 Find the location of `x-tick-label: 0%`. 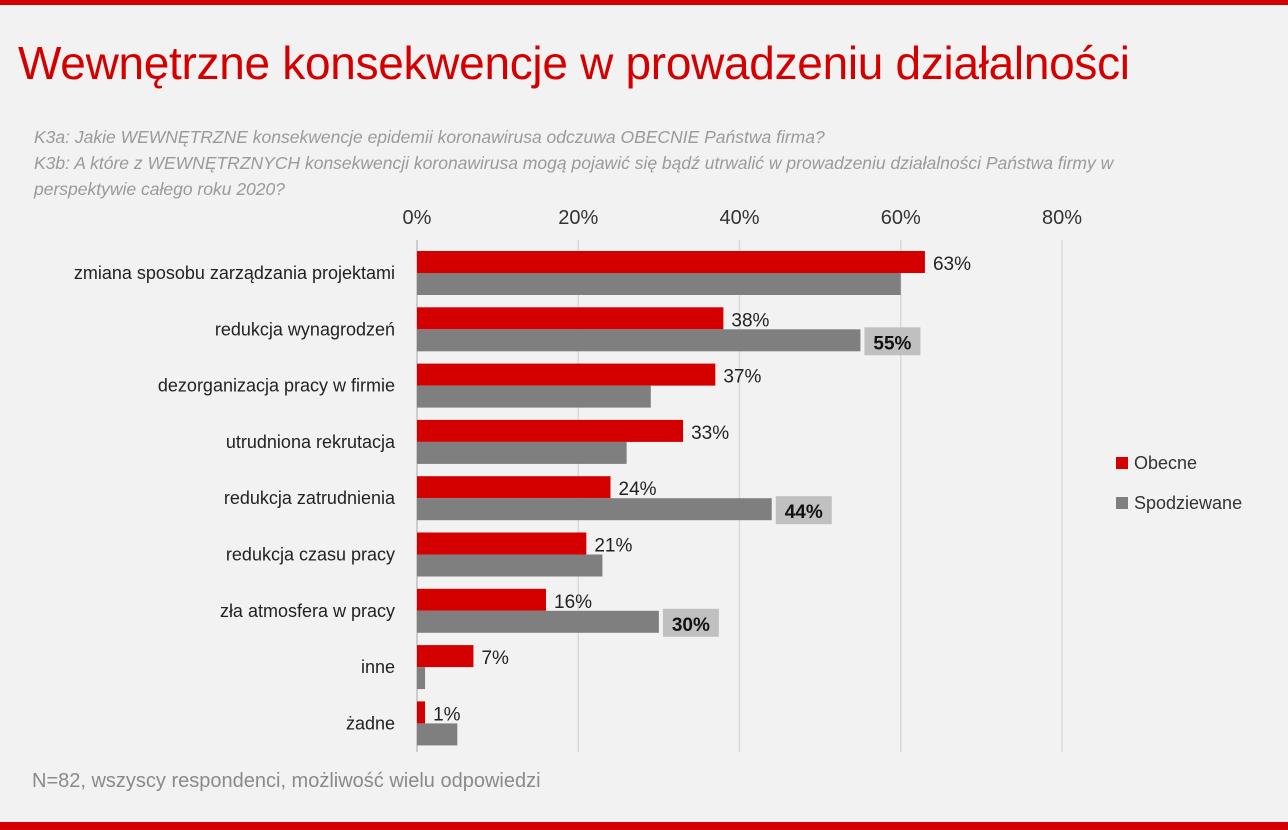

x-tick-label: 0% is located at coordinates (417, 218).